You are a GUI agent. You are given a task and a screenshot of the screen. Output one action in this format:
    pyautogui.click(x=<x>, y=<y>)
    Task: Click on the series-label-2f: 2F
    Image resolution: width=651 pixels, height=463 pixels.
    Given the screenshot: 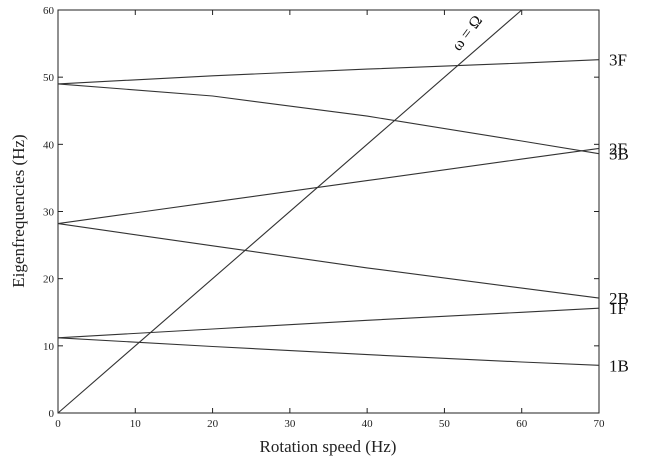 What is the action you would take?
    pyautogui.click(x=618, y=148)
    